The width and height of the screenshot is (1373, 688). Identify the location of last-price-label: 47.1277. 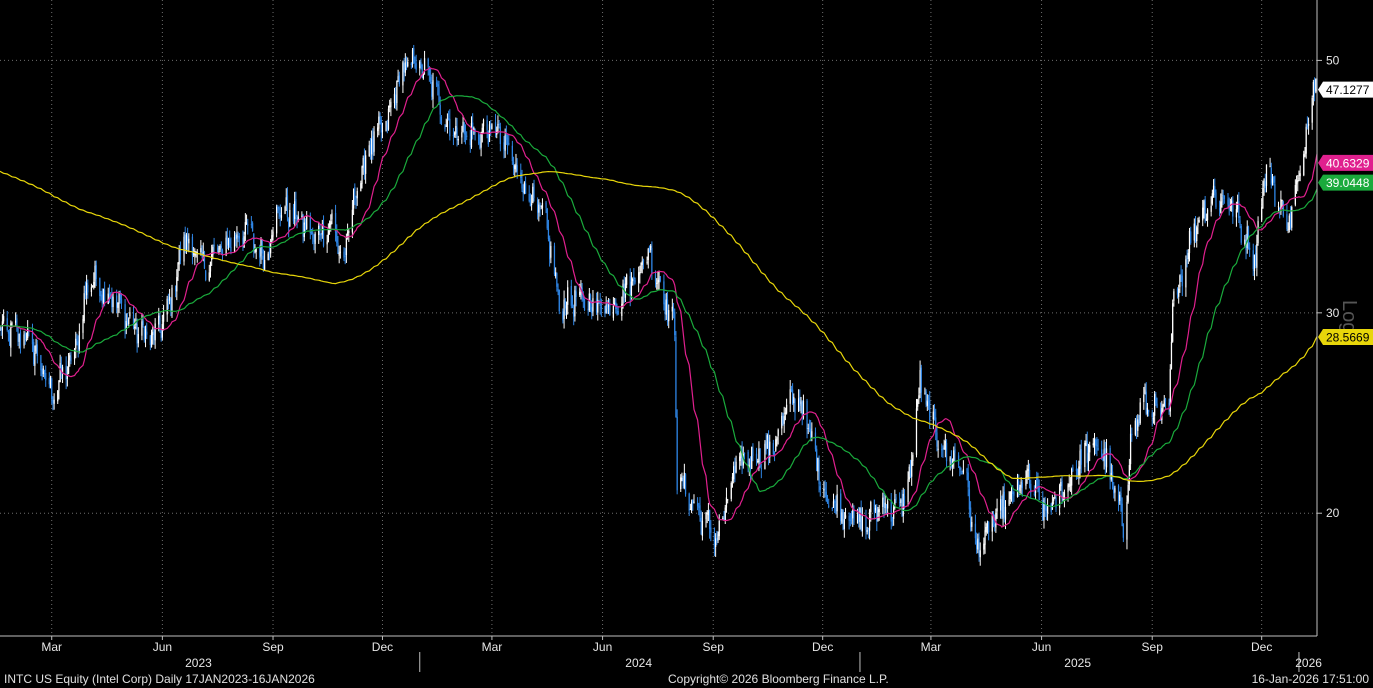
(1345, 89).